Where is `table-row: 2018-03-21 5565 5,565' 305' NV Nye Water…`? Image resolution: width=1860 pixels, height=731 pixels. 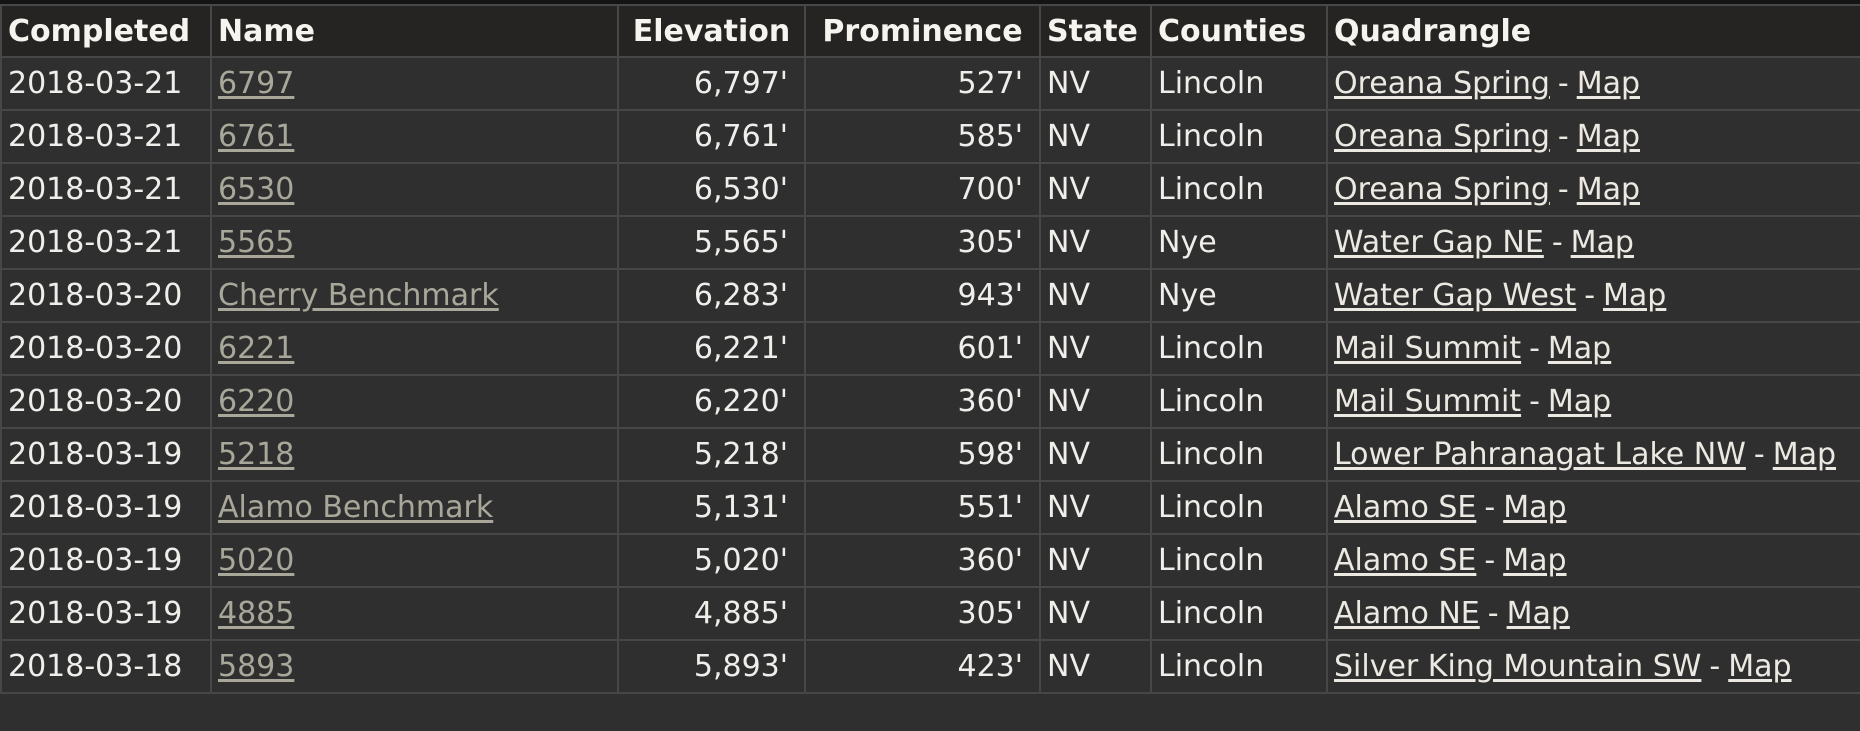
table-row: 2018-03-21 5565 5,565' 305' NV Nye Water… is located at coordinates (930, 242).